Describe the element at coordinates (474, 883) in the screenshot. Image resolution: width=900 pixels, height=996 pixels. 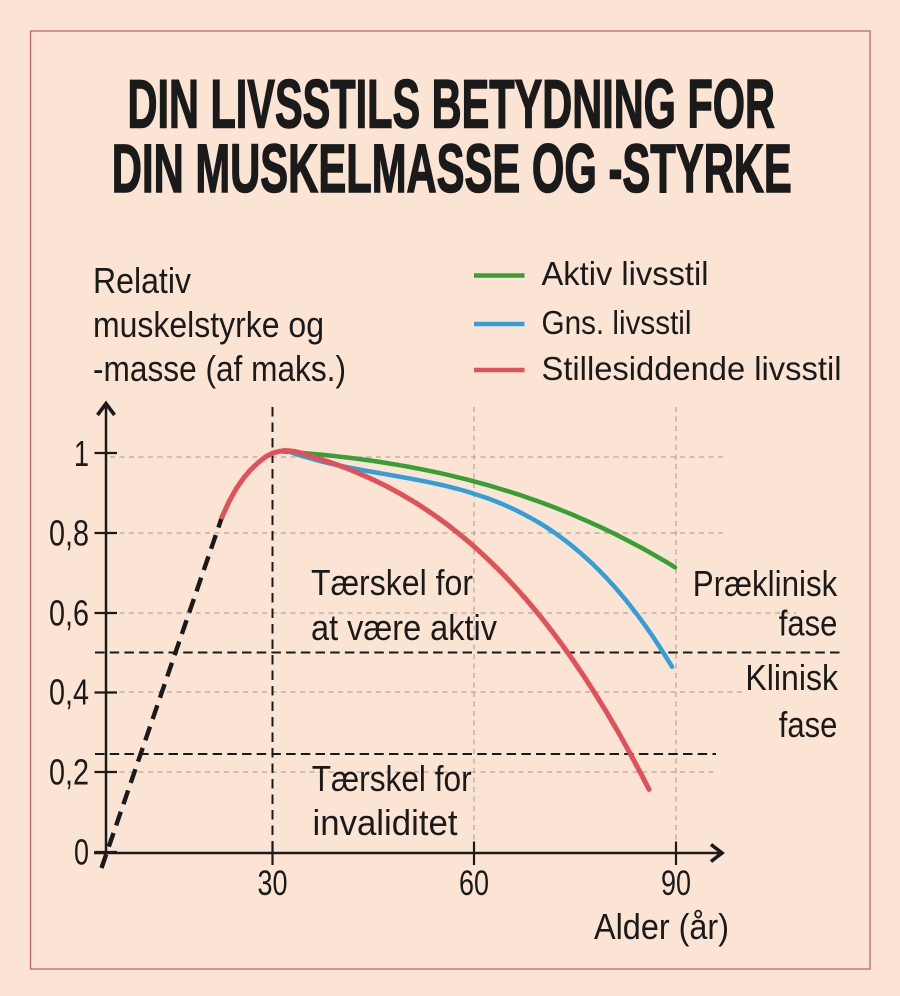
I see `svg-text: 60` at that location.